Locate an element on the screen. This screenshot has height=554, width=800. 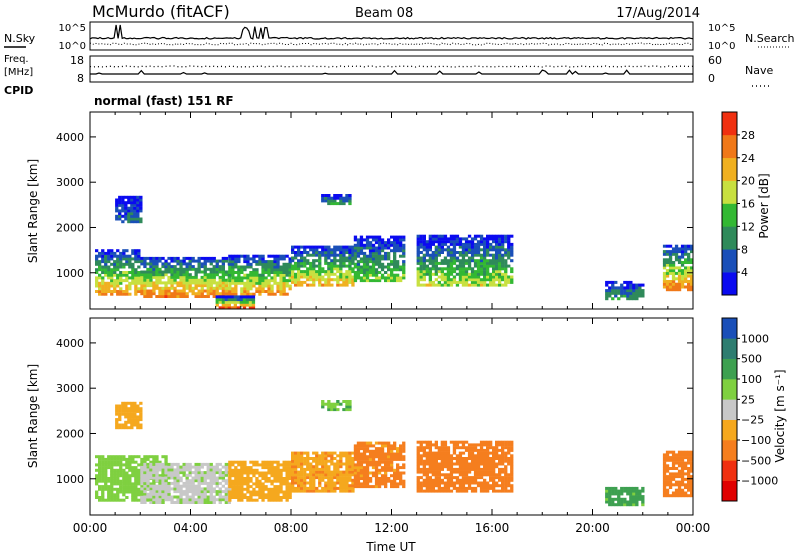
colorbar-tick-label: 12 is located at coordinates (748, 226).